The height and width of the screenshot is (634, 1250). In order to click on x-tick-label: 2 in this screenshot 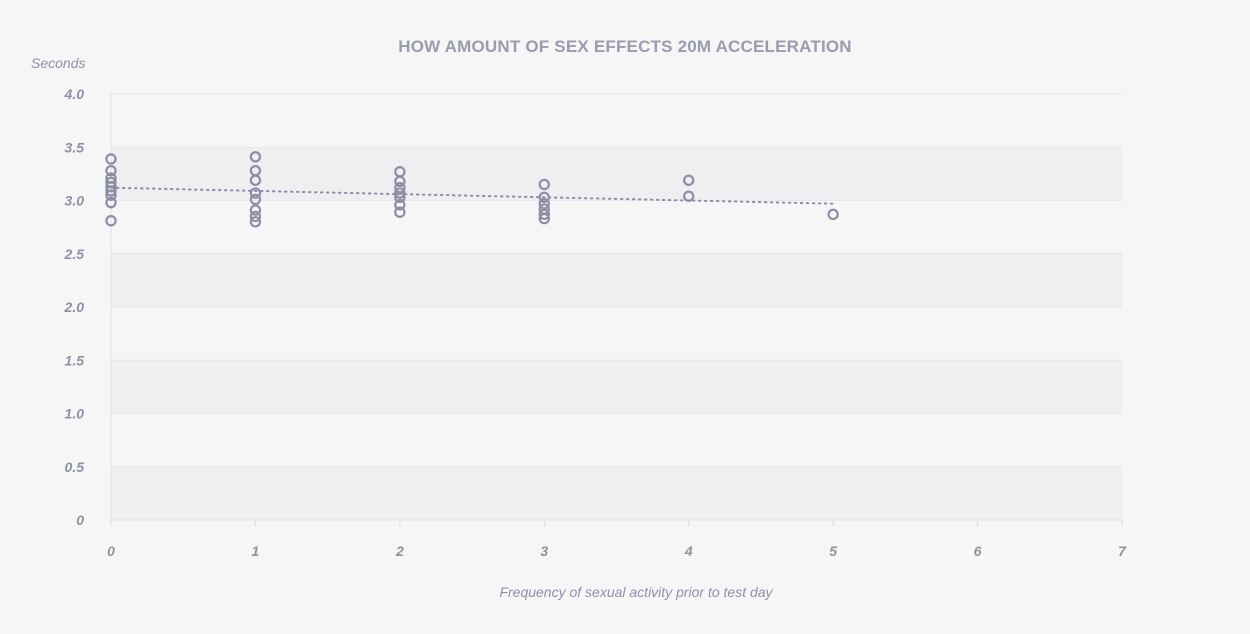, I will do `click(399, 551)`.